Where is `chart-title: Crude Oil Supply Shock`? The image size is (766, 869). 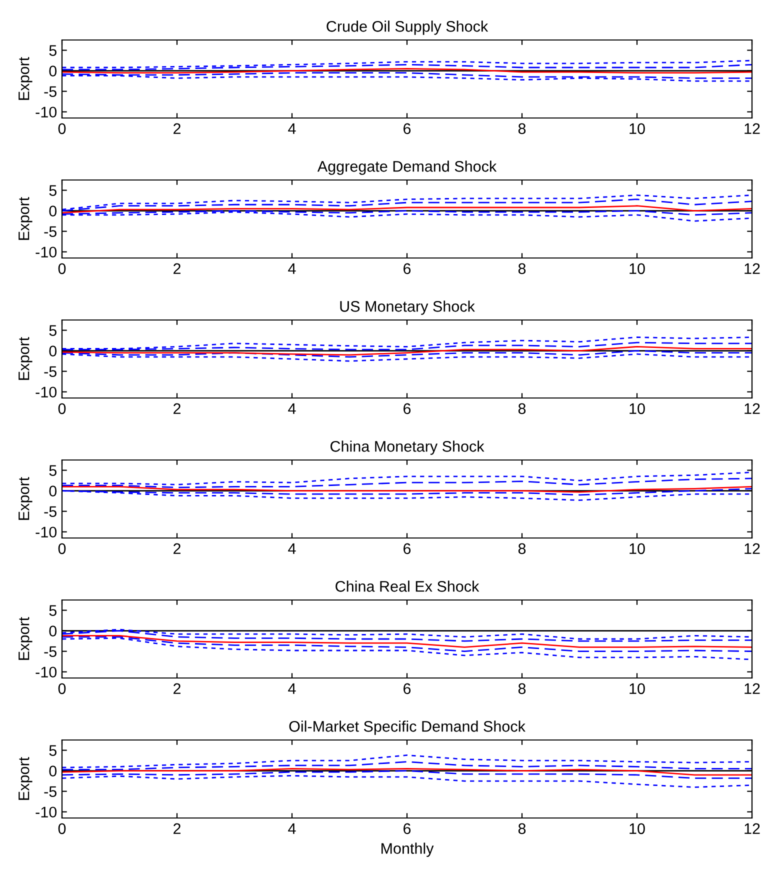
chart-title: Crude Oil Supply Shock is located at coordinates (407, 27).